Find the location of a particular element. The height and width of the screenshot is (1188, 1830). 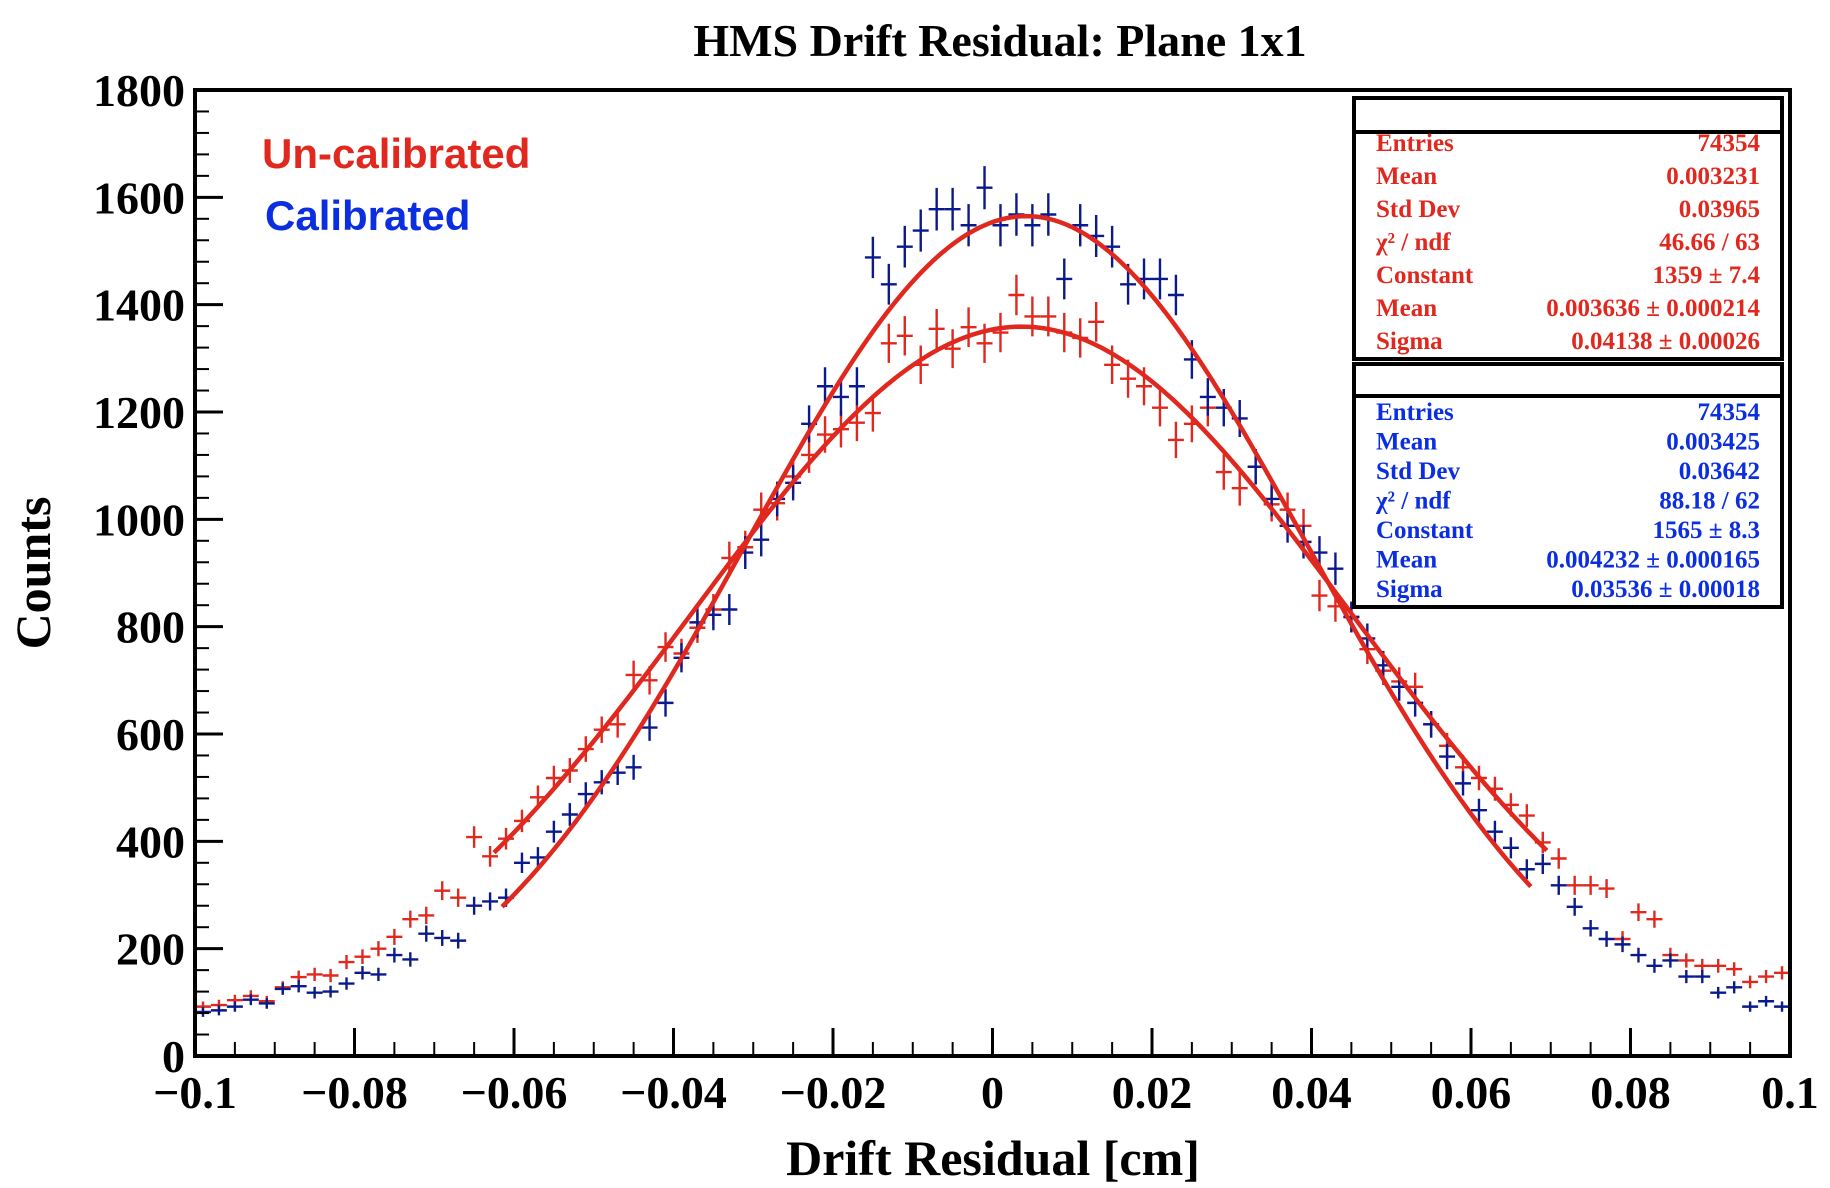

chart-title: HMS Drift Residual: Plane 1x1 is located at coordinates (999, 40).